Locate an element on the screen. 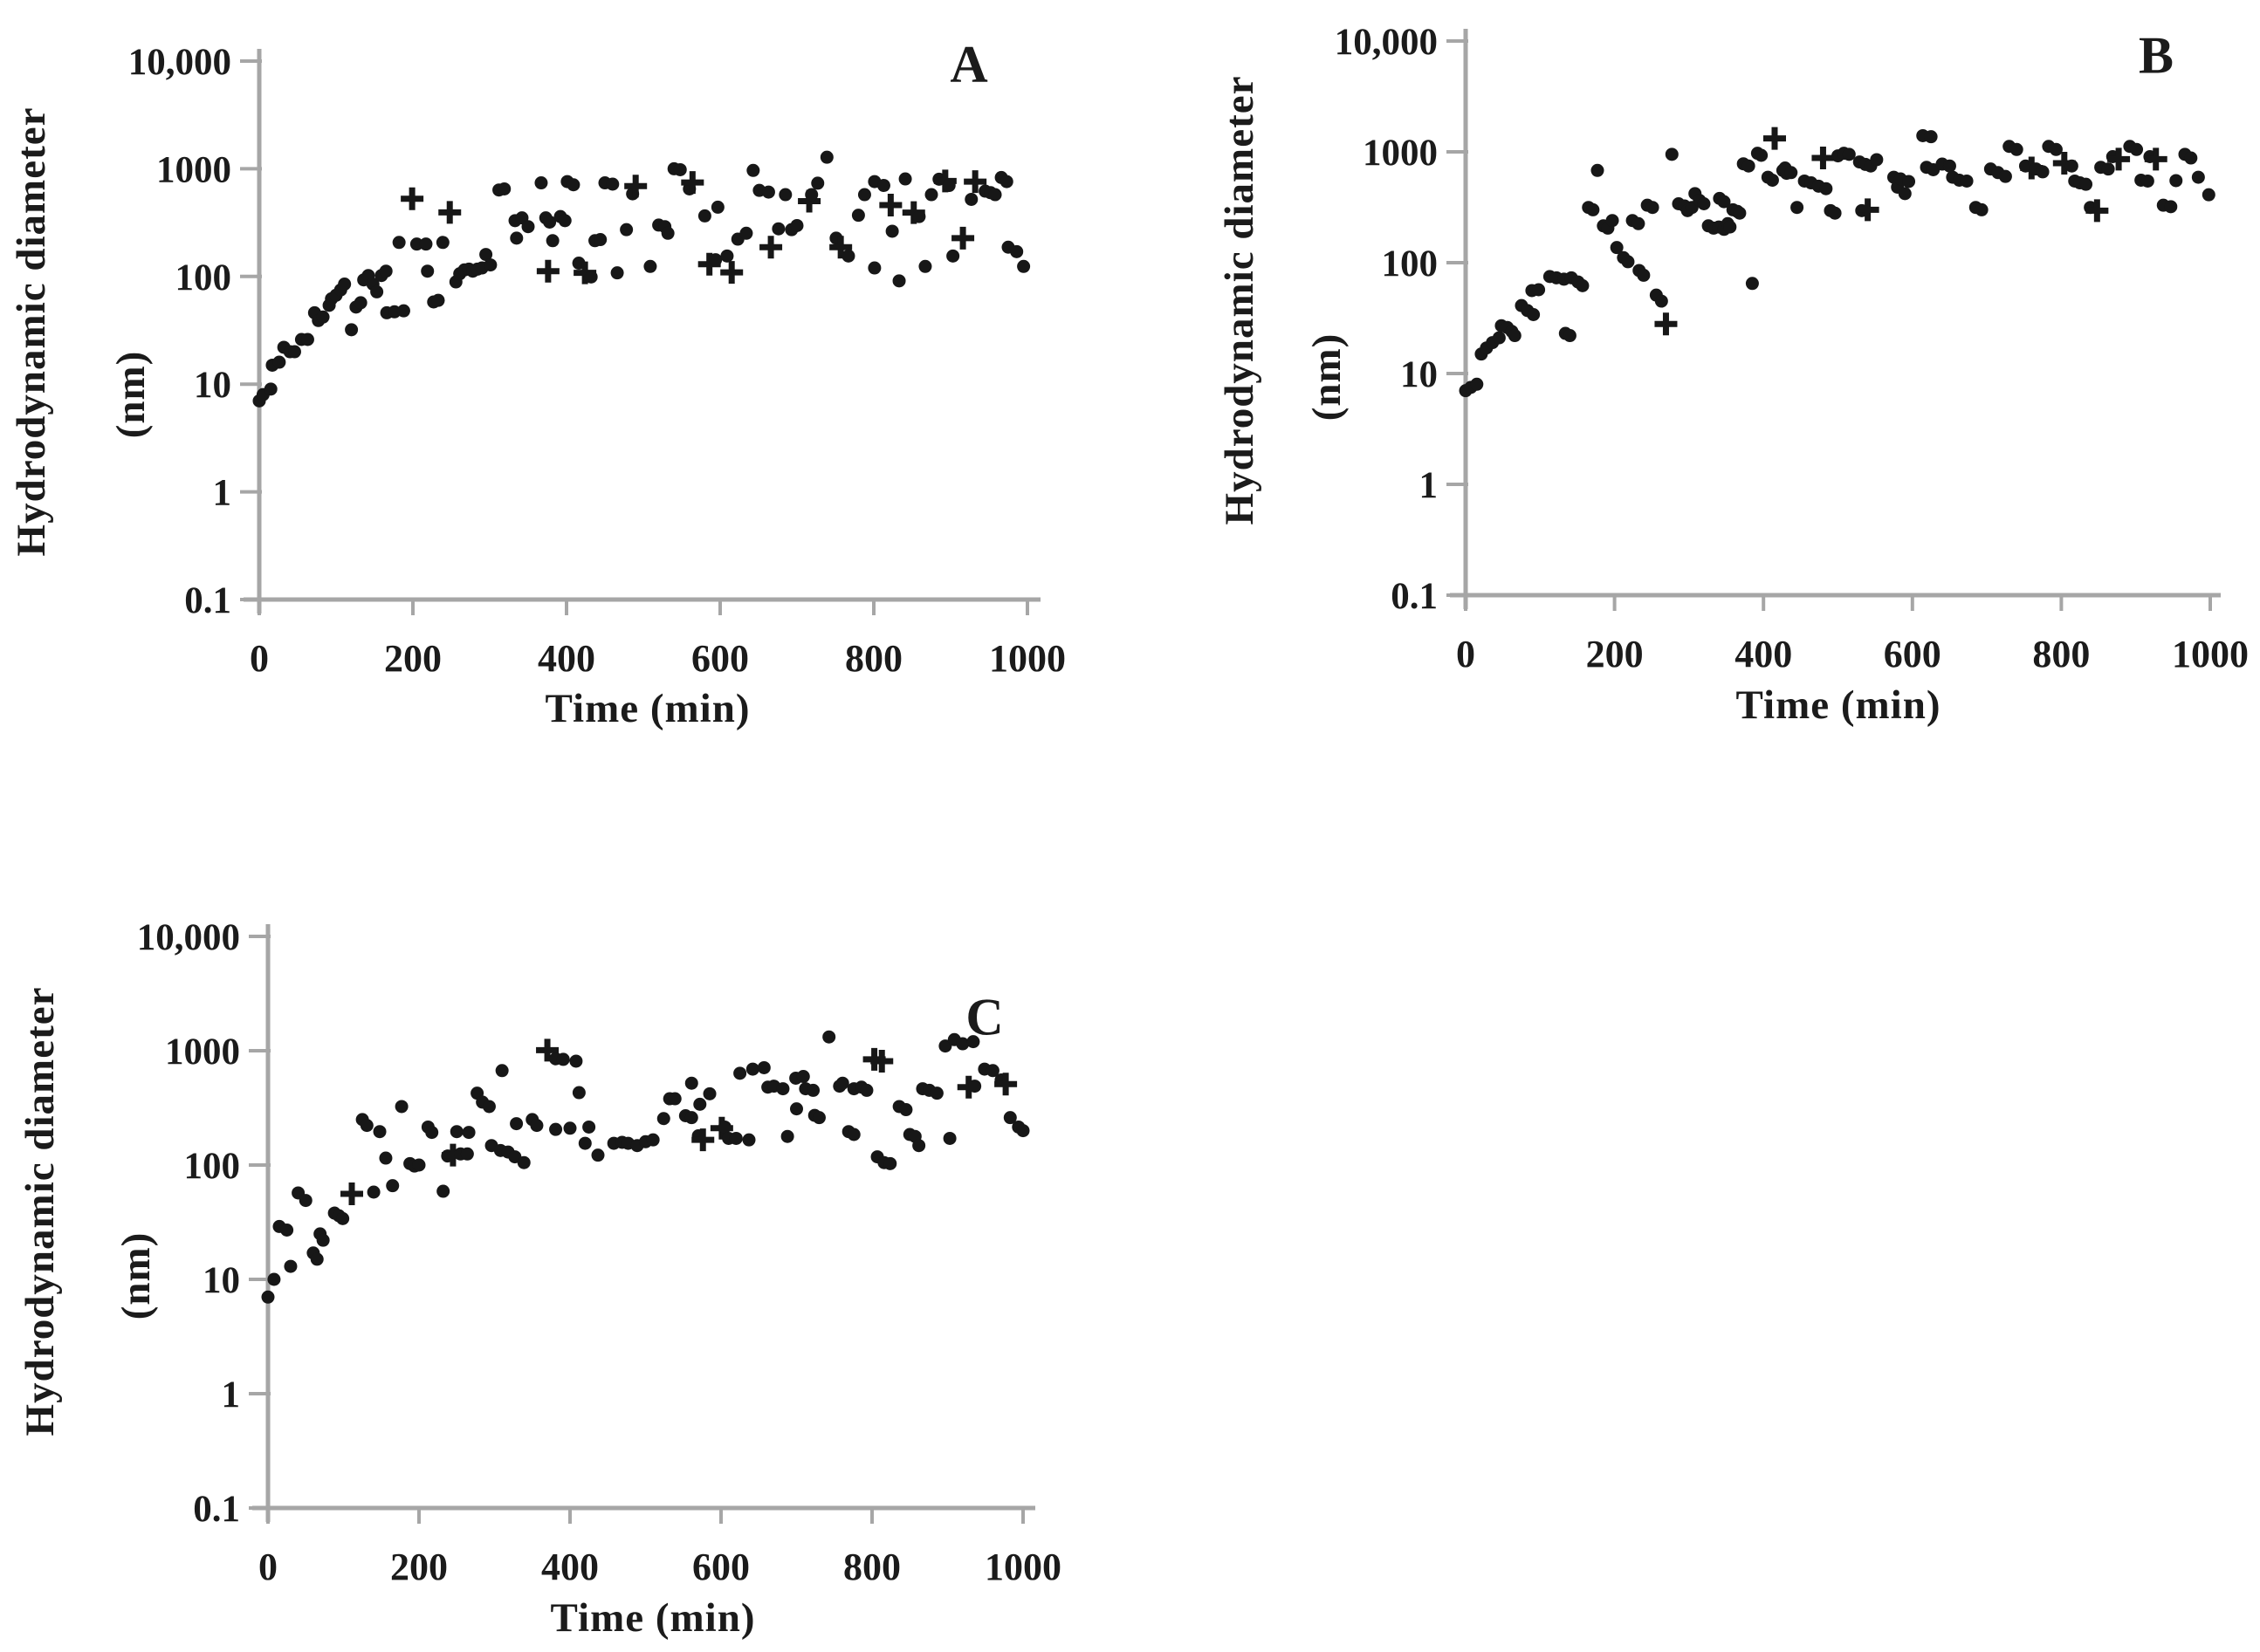  panel-letter-c: C is located at coordinates (984, 1017).